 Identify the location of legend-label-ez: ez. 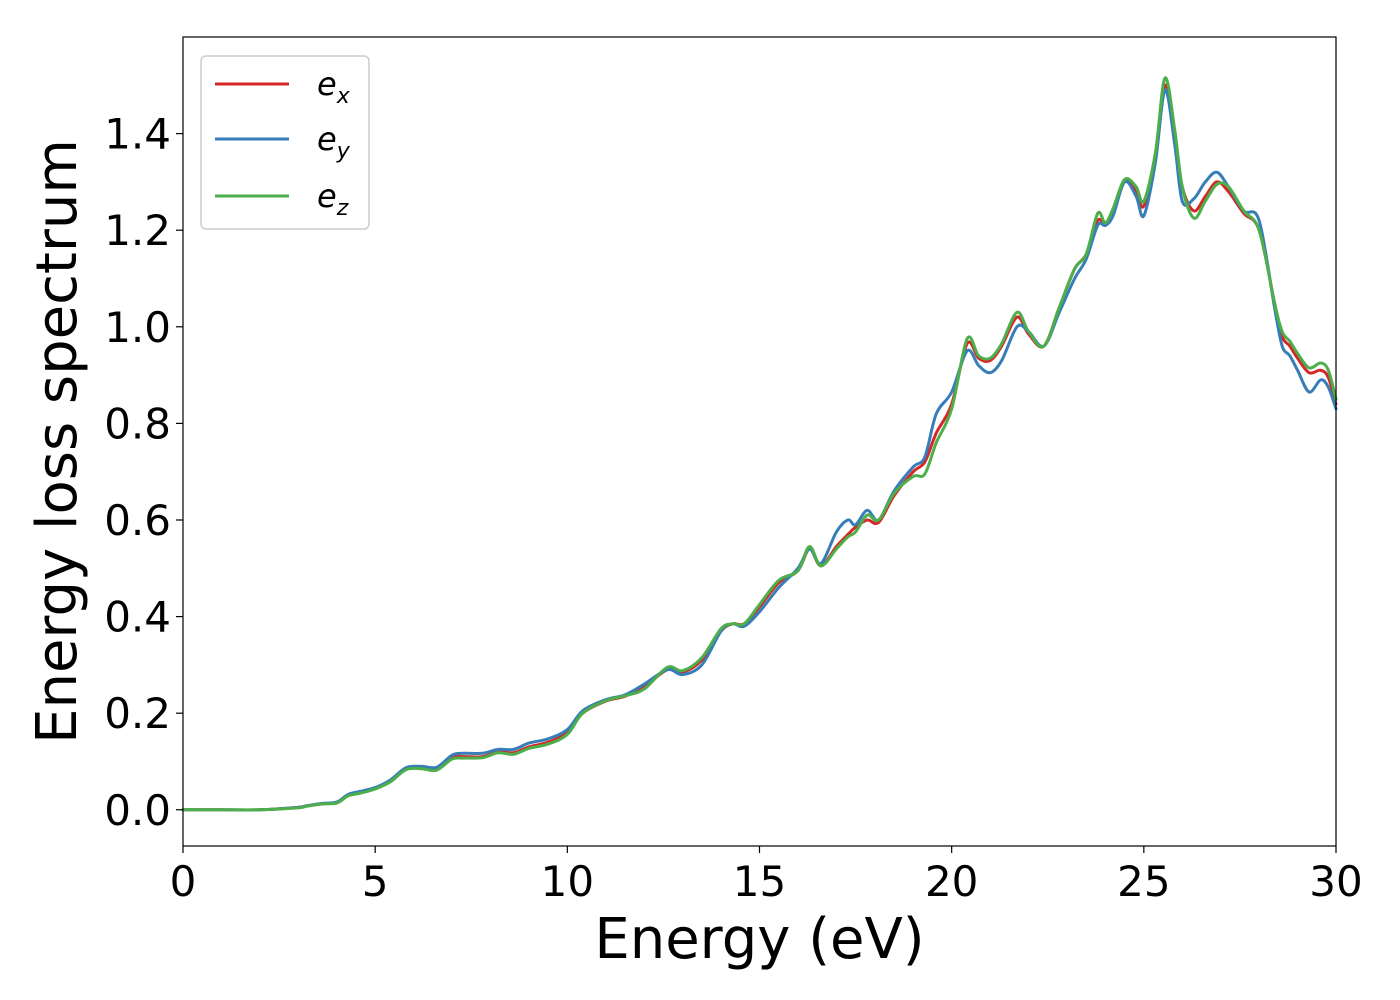
(333, 199).